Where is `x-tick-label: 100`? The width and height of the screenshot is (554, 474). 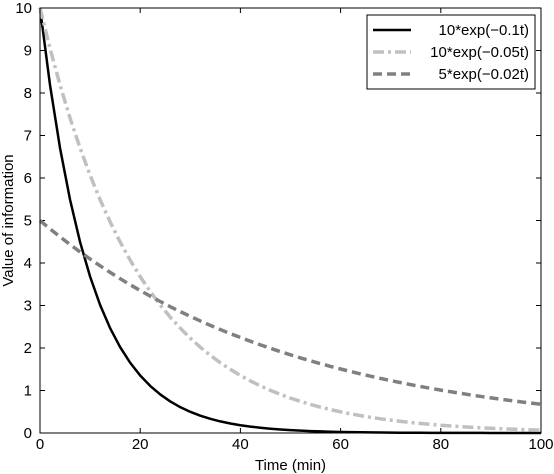 x-tick-label: 100 is located at coordinates (540, 444).